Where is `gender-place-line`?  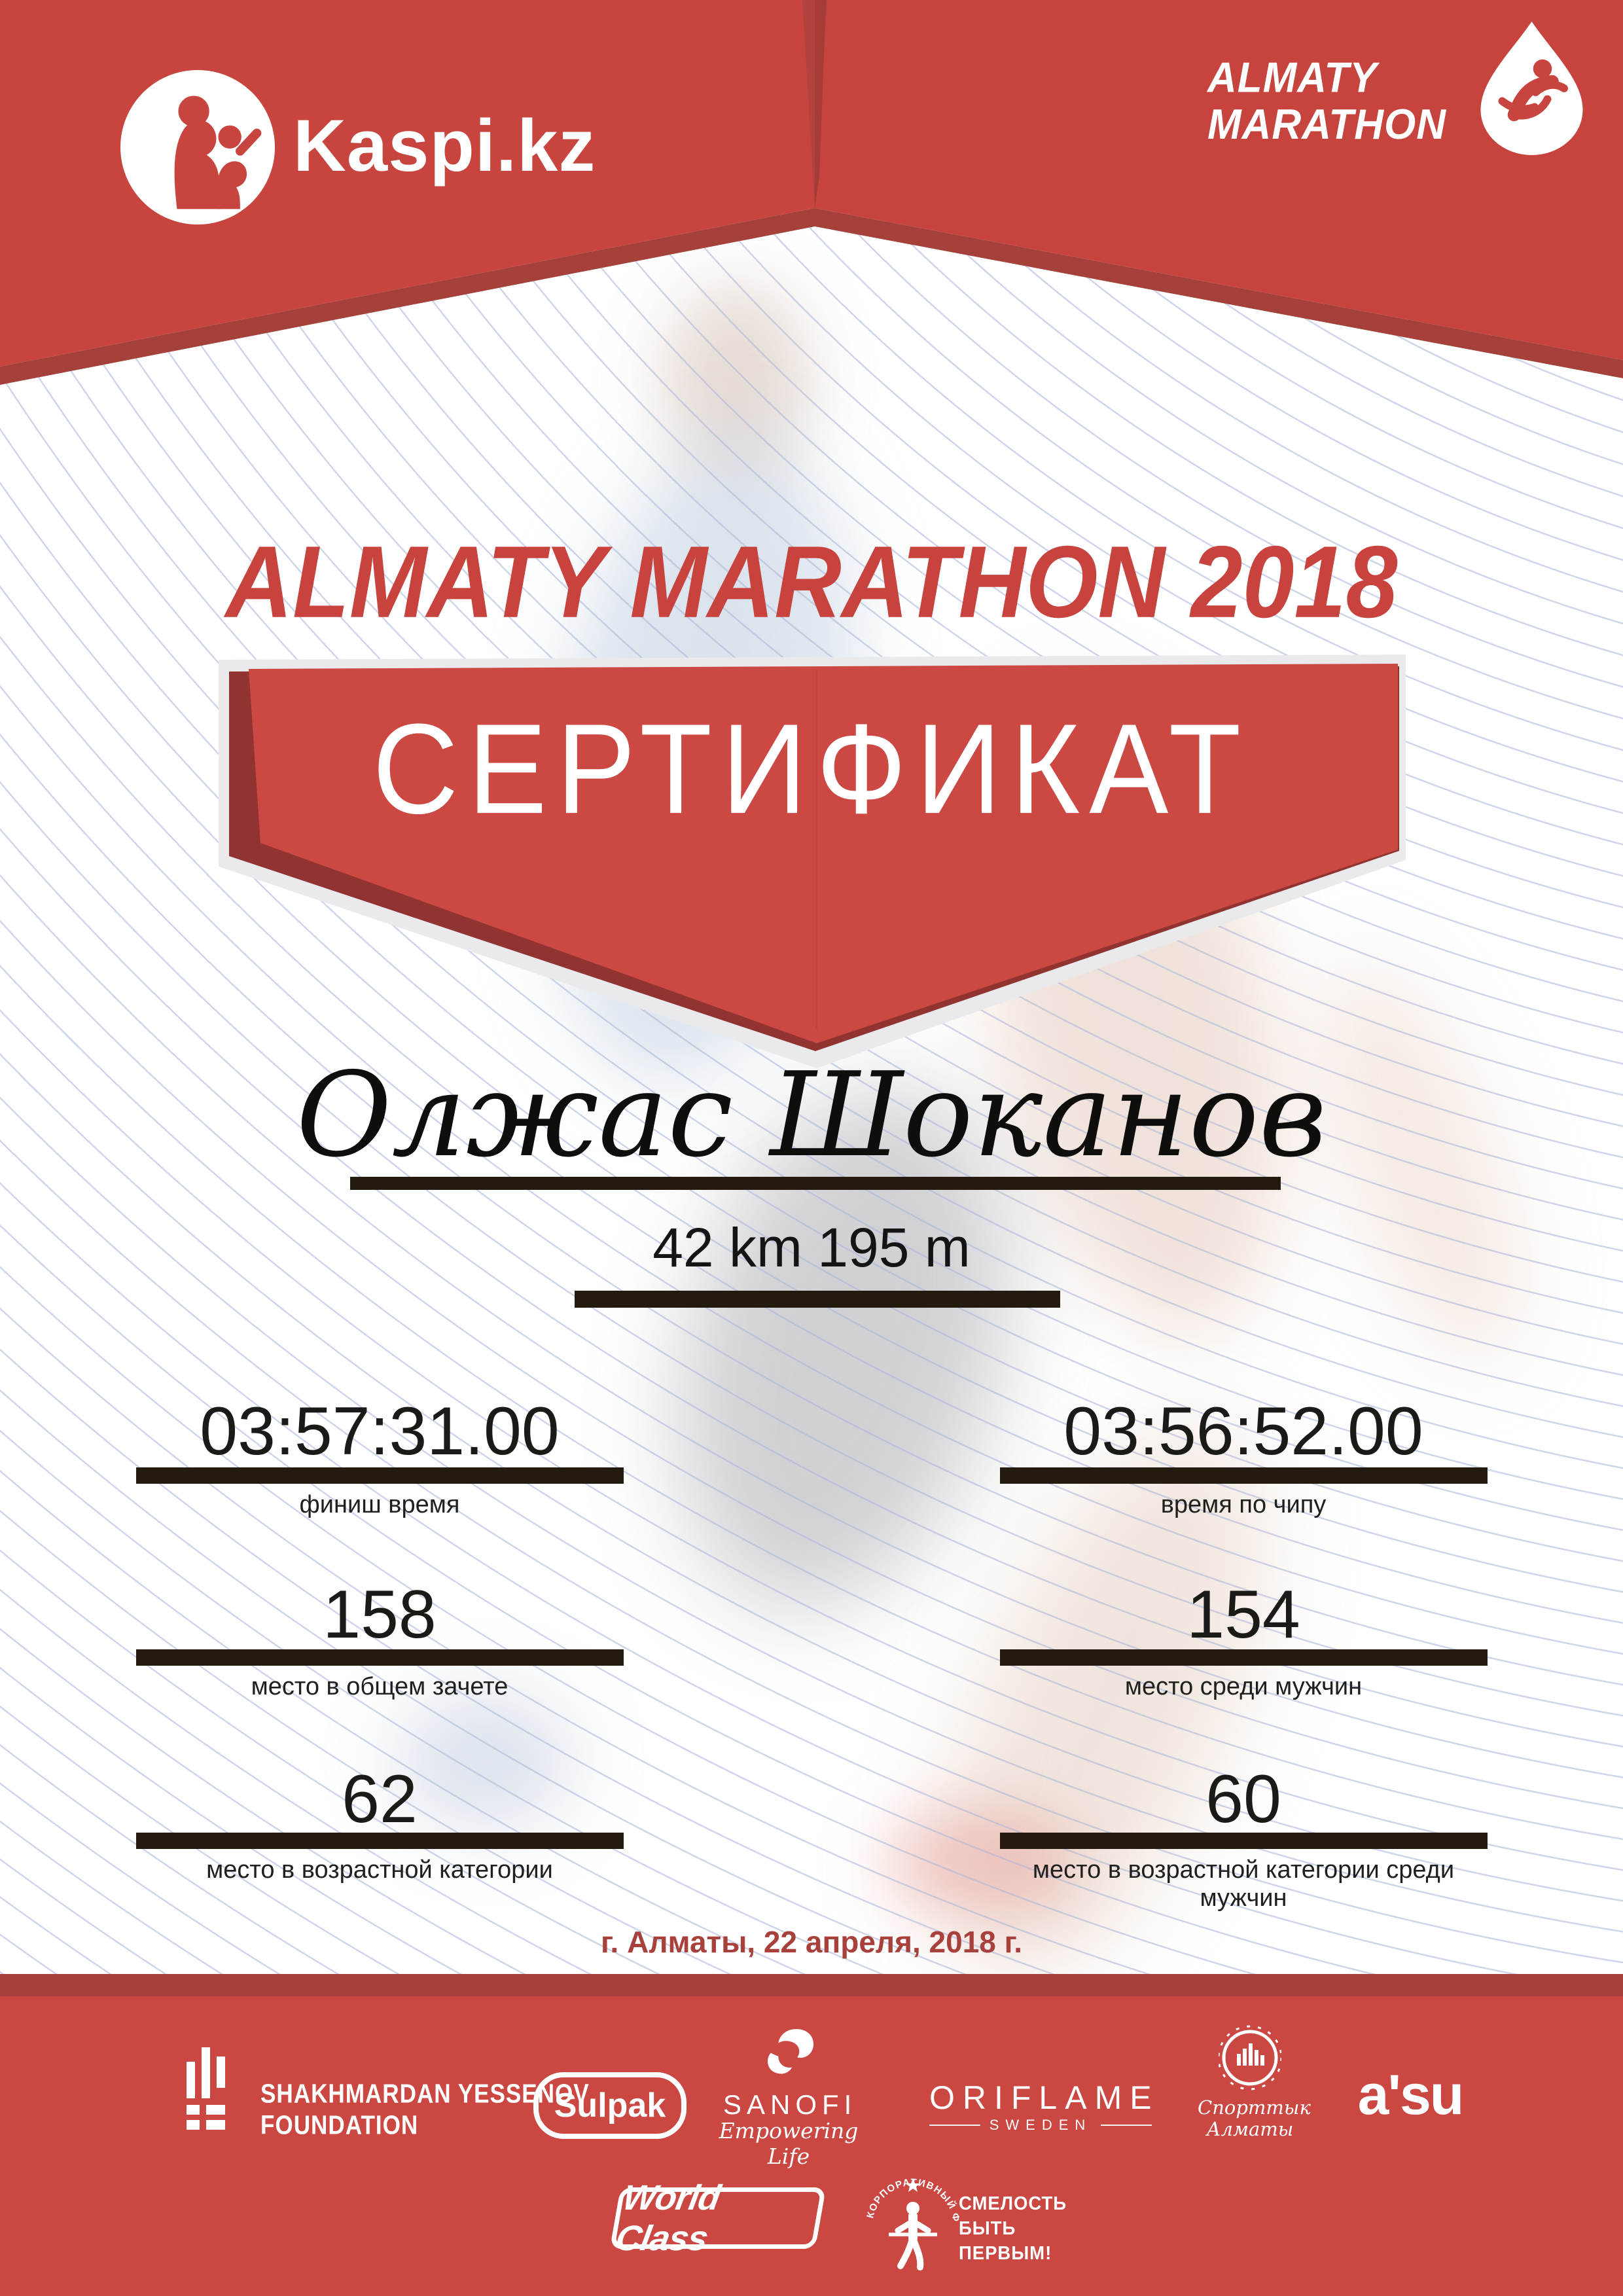 gender-place-line is located at coordinates (1244, 1657).